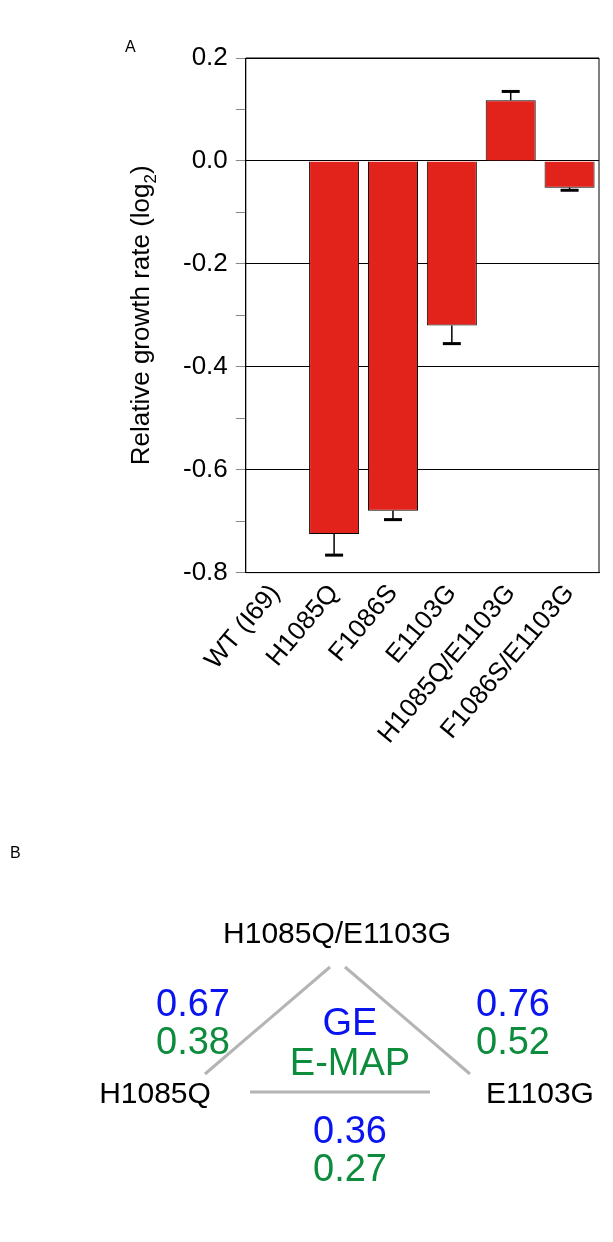 This screenshot has width=613, height=1242. I want to click on category-label: H1085Q, so click(155, 1092).